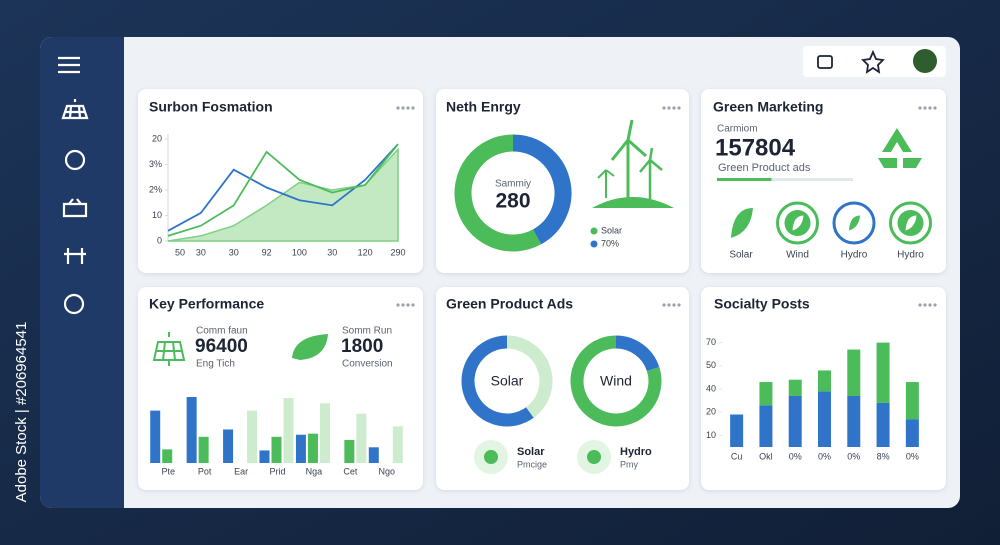 This screenshot has height=545, width=1000. Describe the element at coordinates (825, 62) in the screenshot. I see `lock-button` at that location.